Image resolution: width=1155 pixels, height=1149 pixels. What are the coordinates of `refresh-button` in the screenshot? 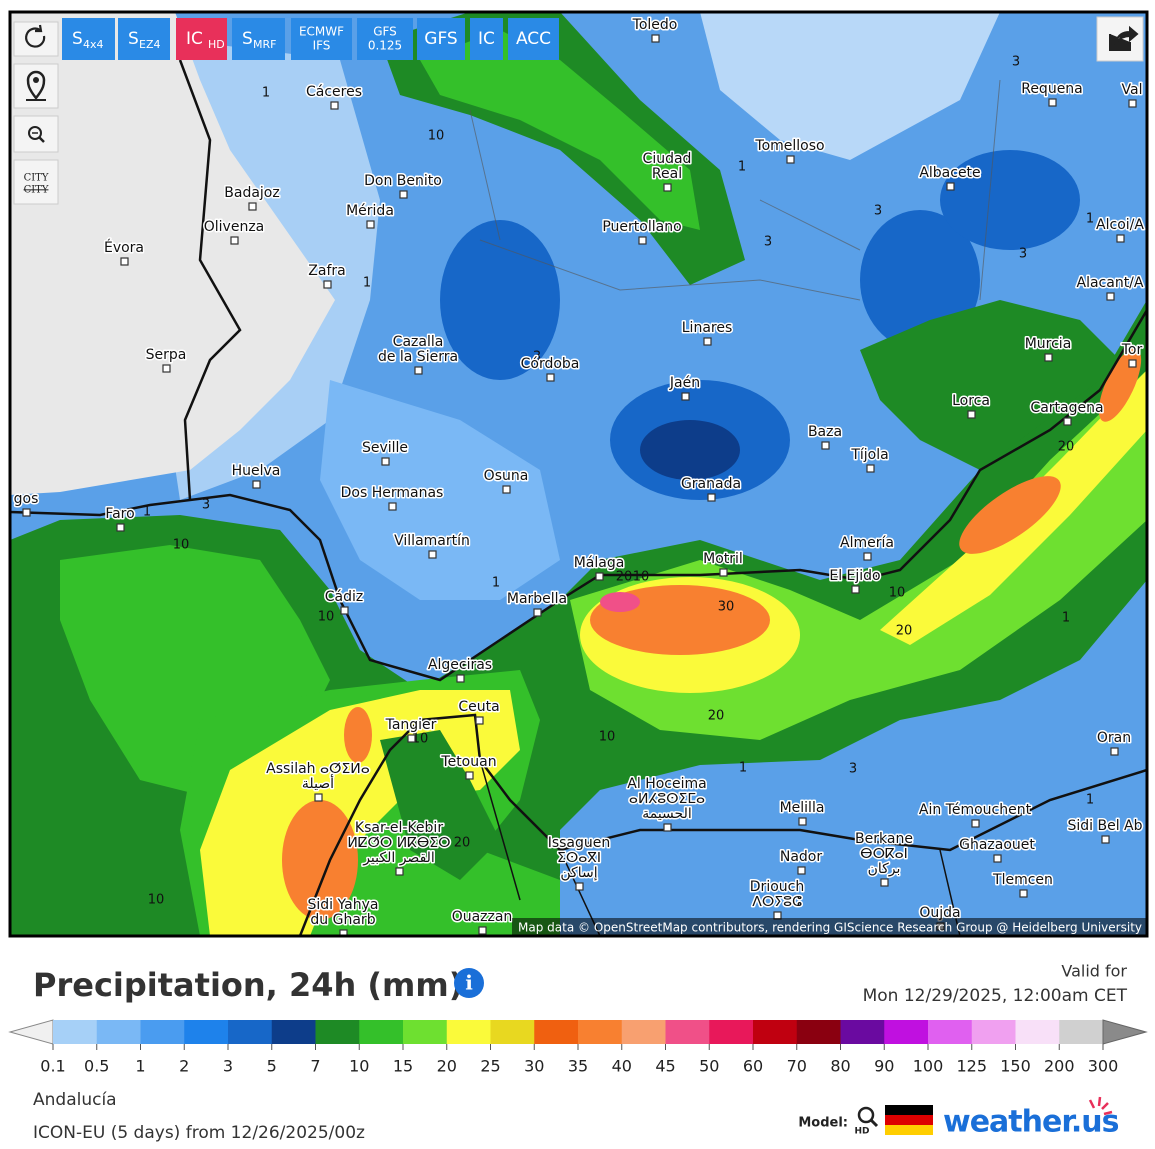 It's located at (36, 39).